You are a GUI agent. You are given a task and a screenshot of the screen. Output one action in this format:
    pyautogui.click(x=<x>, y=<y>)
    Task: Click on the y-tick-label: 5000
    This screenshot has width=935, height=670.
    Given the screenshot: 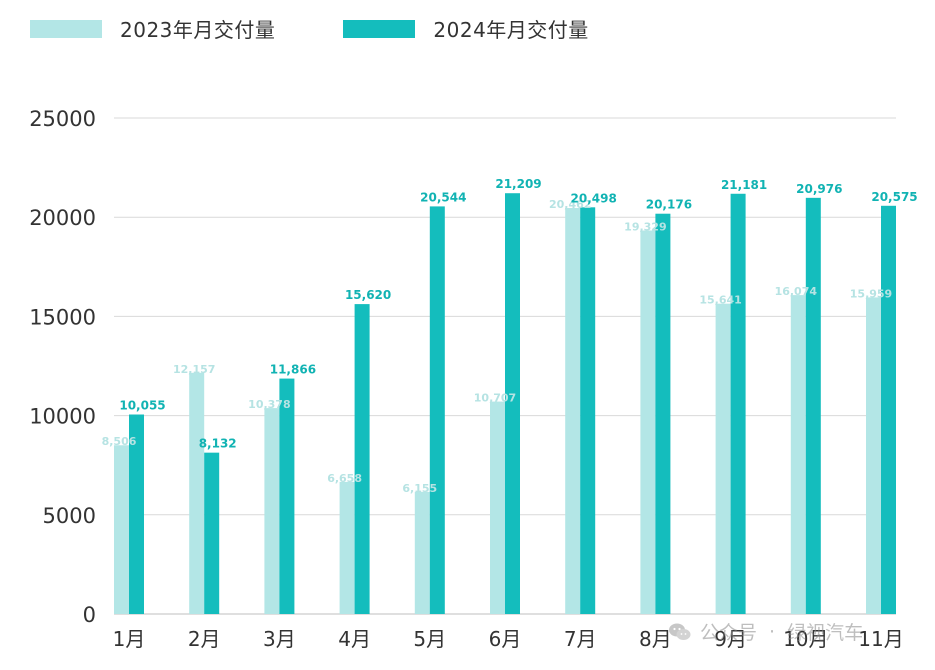 What is the action you would take?
    pyautogui.click(x=69, y=516)
    